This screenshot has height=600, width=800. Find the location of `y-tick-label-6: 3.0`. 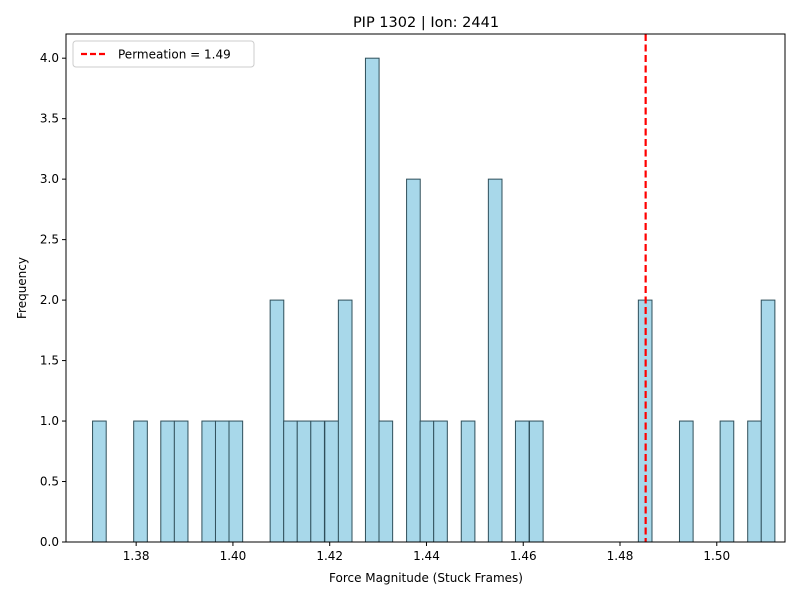

y-tick-label-6: 3.0 is located at coordinates (49, 179).